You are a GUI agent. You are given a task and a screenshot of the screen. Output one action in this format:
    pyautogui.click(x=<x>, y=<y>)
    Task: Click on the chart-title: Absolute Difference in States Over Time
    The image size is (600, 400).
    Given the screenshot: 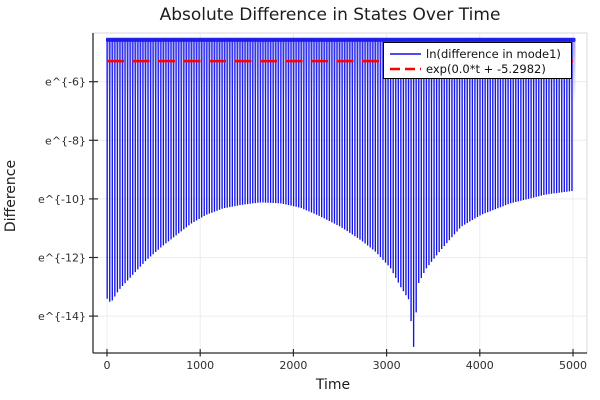 What is the action you would take?
    pyautogui.click(x=330, y=15)
    